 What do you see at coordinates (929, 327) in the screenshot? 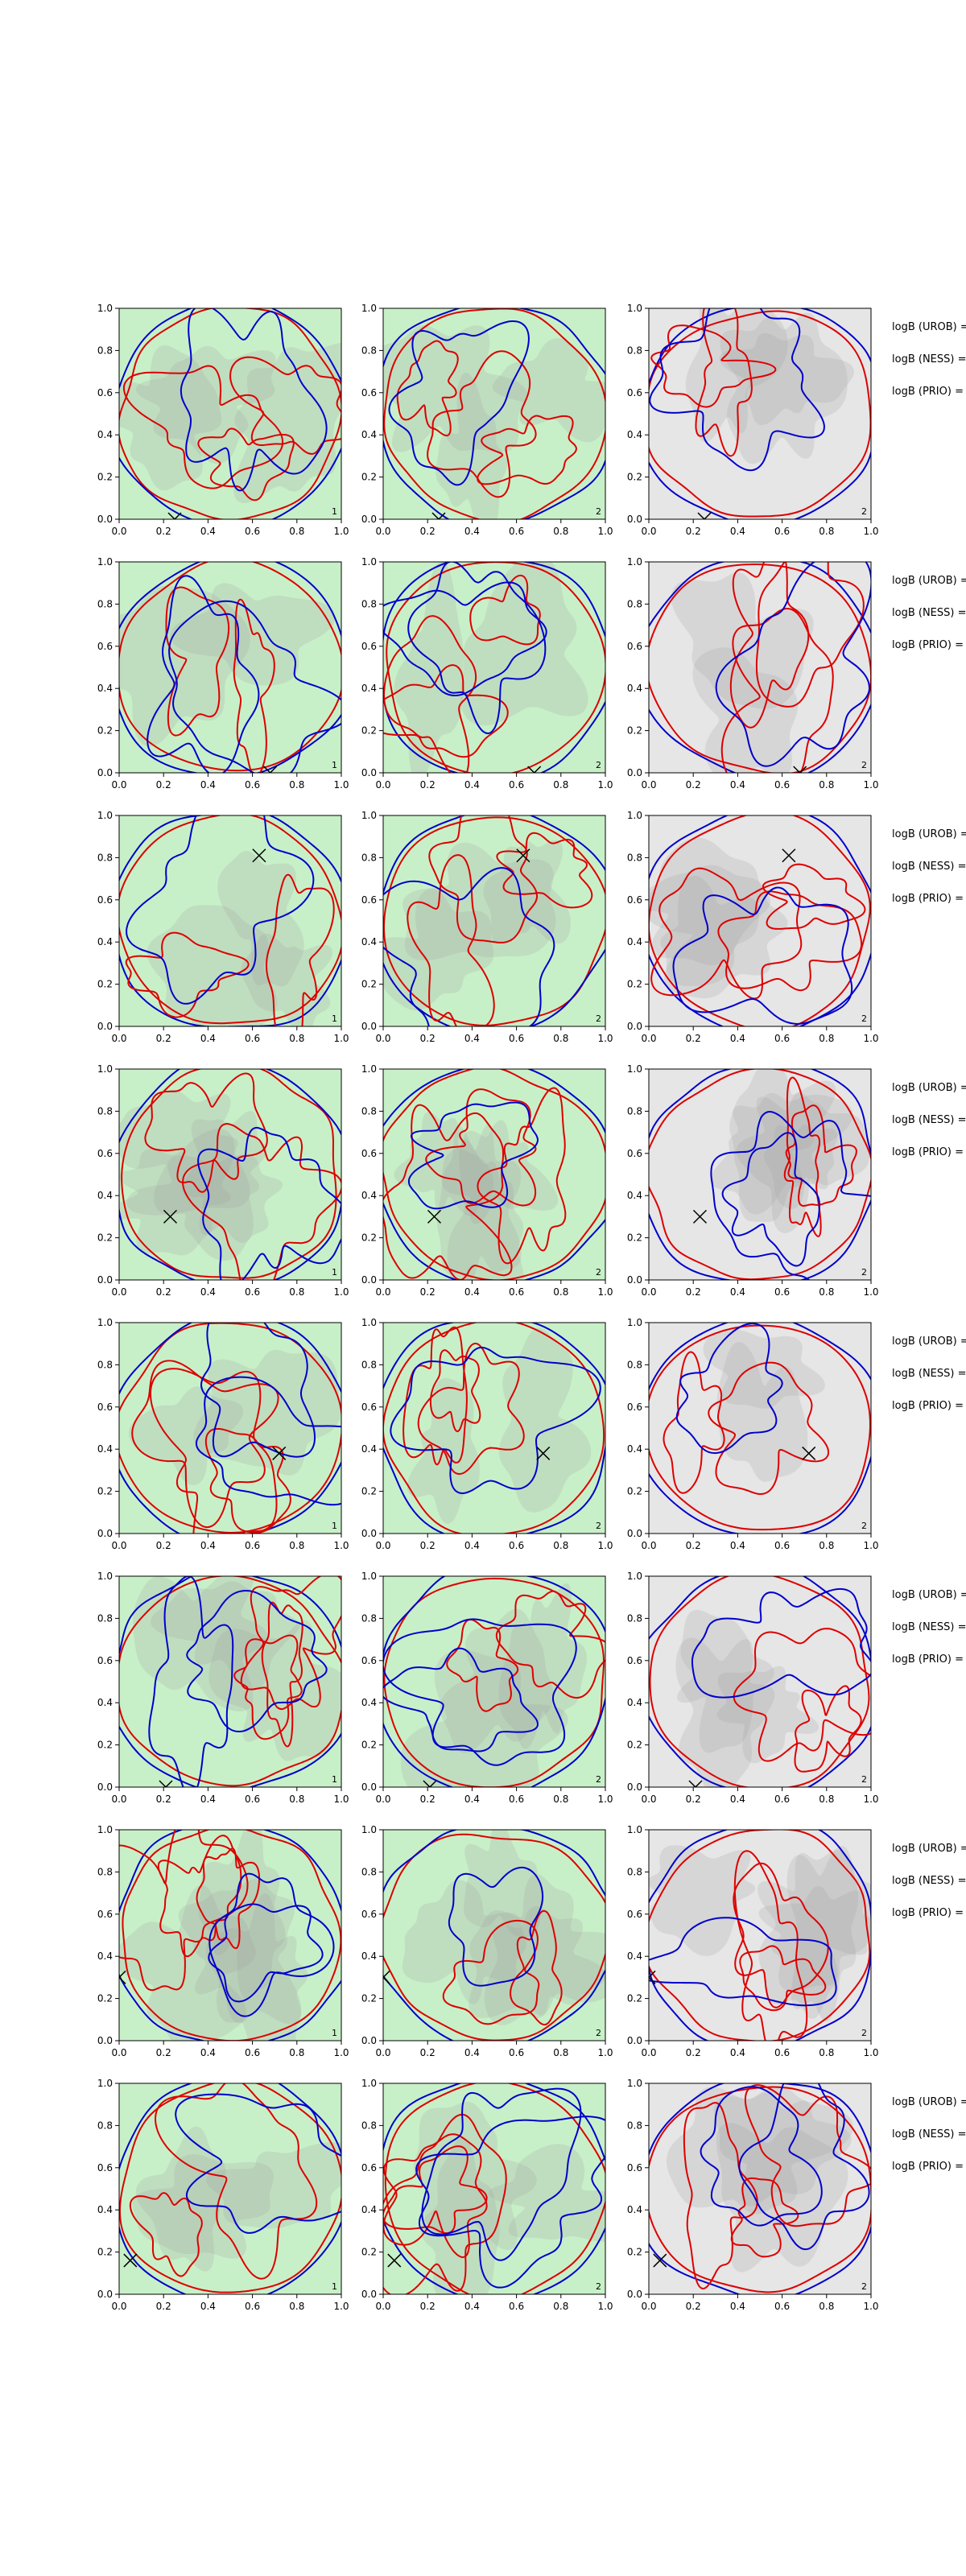
I see `row-annotation: logB (UROB) =` at bounding box center [929, 327].